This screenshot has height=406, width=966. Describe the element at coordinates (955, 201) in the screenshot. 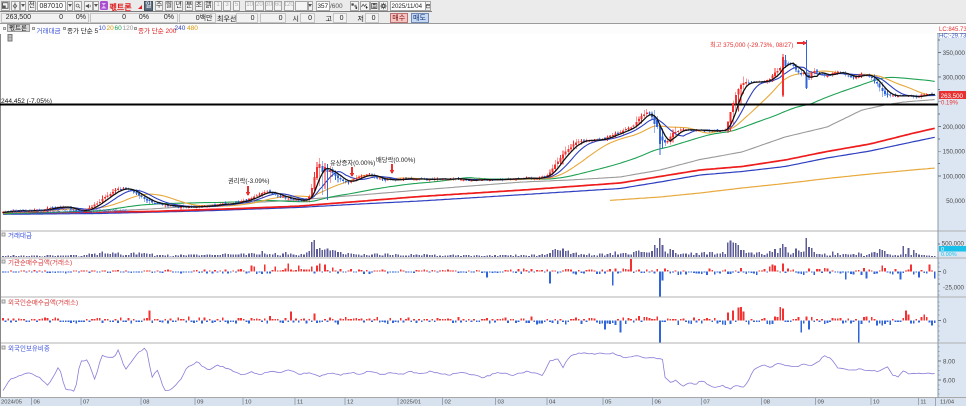

I see `svg-text: 50,000` at that location.